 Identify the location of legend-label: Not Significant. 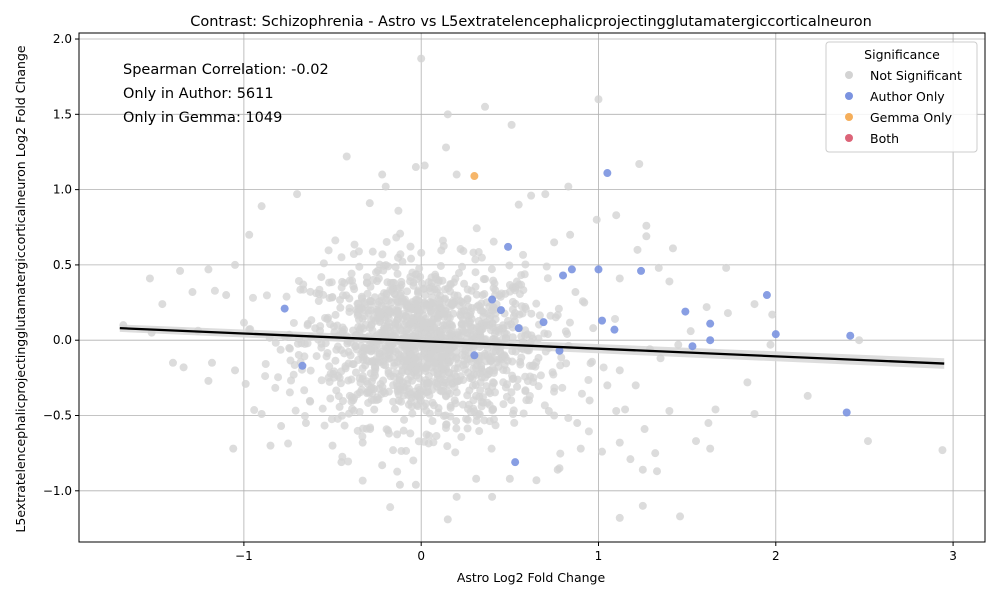
(916, 75).